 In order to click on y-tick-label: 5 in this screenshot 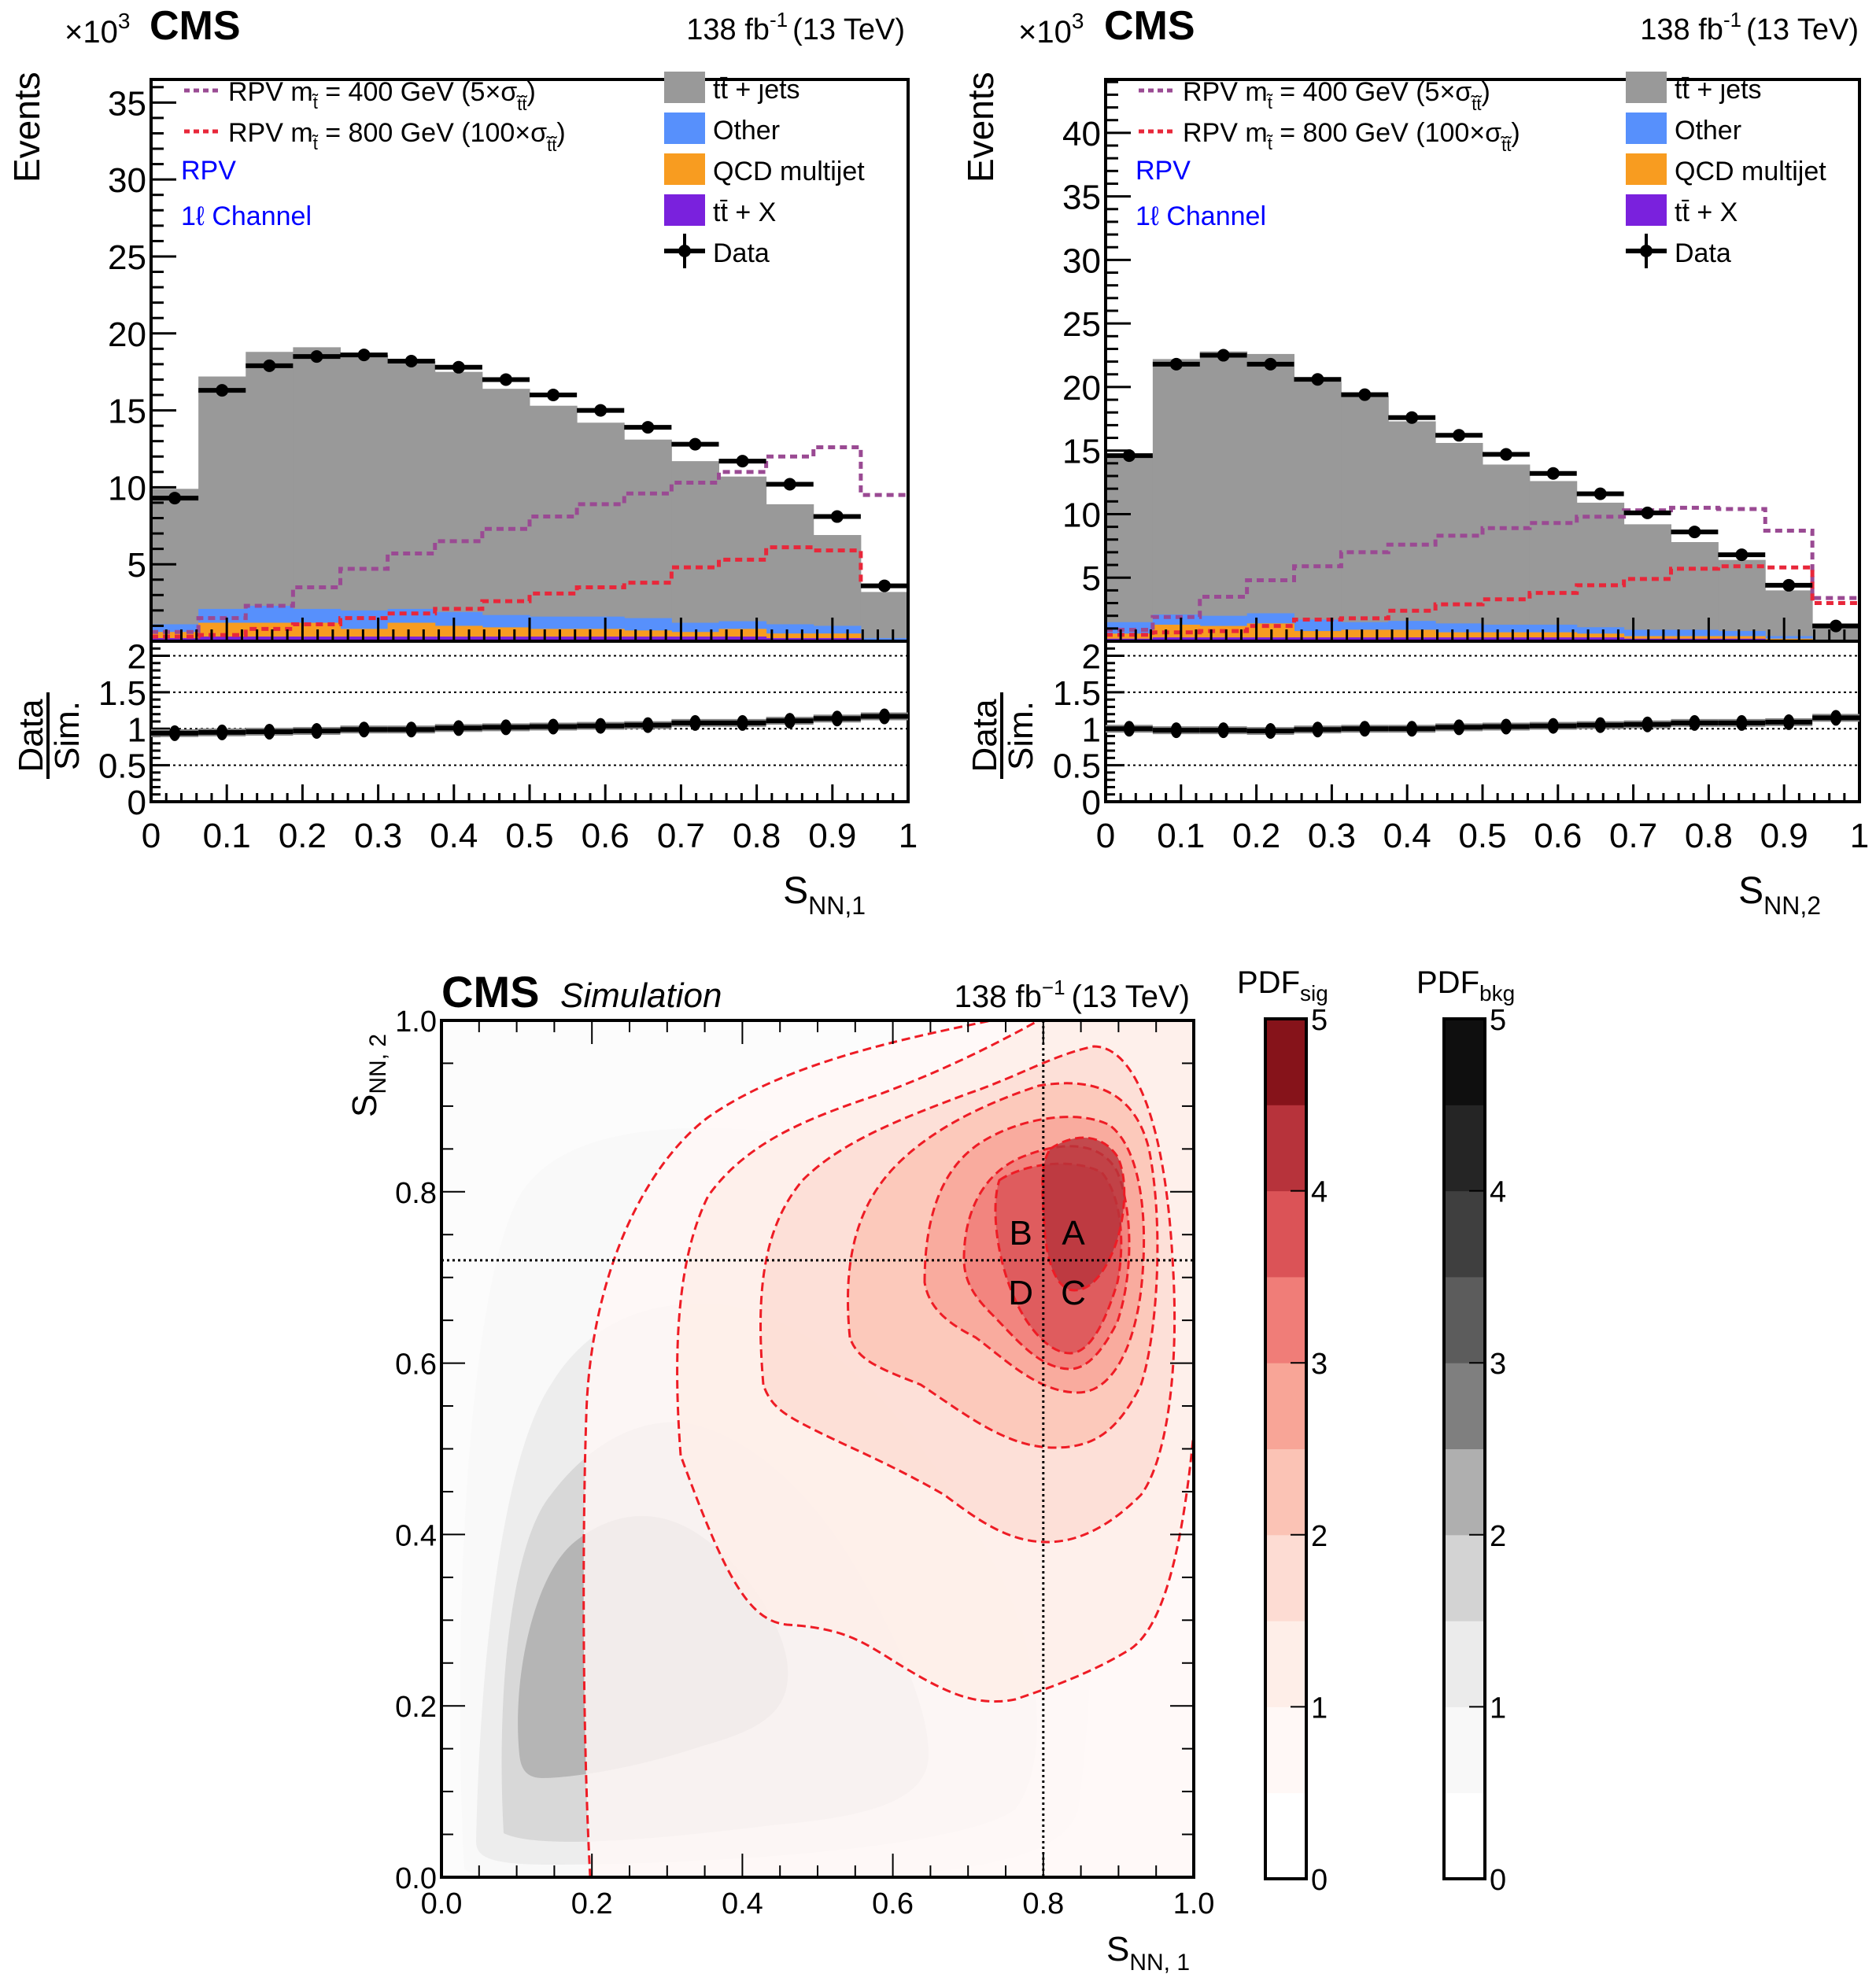, I will do `click(136, 565)`.